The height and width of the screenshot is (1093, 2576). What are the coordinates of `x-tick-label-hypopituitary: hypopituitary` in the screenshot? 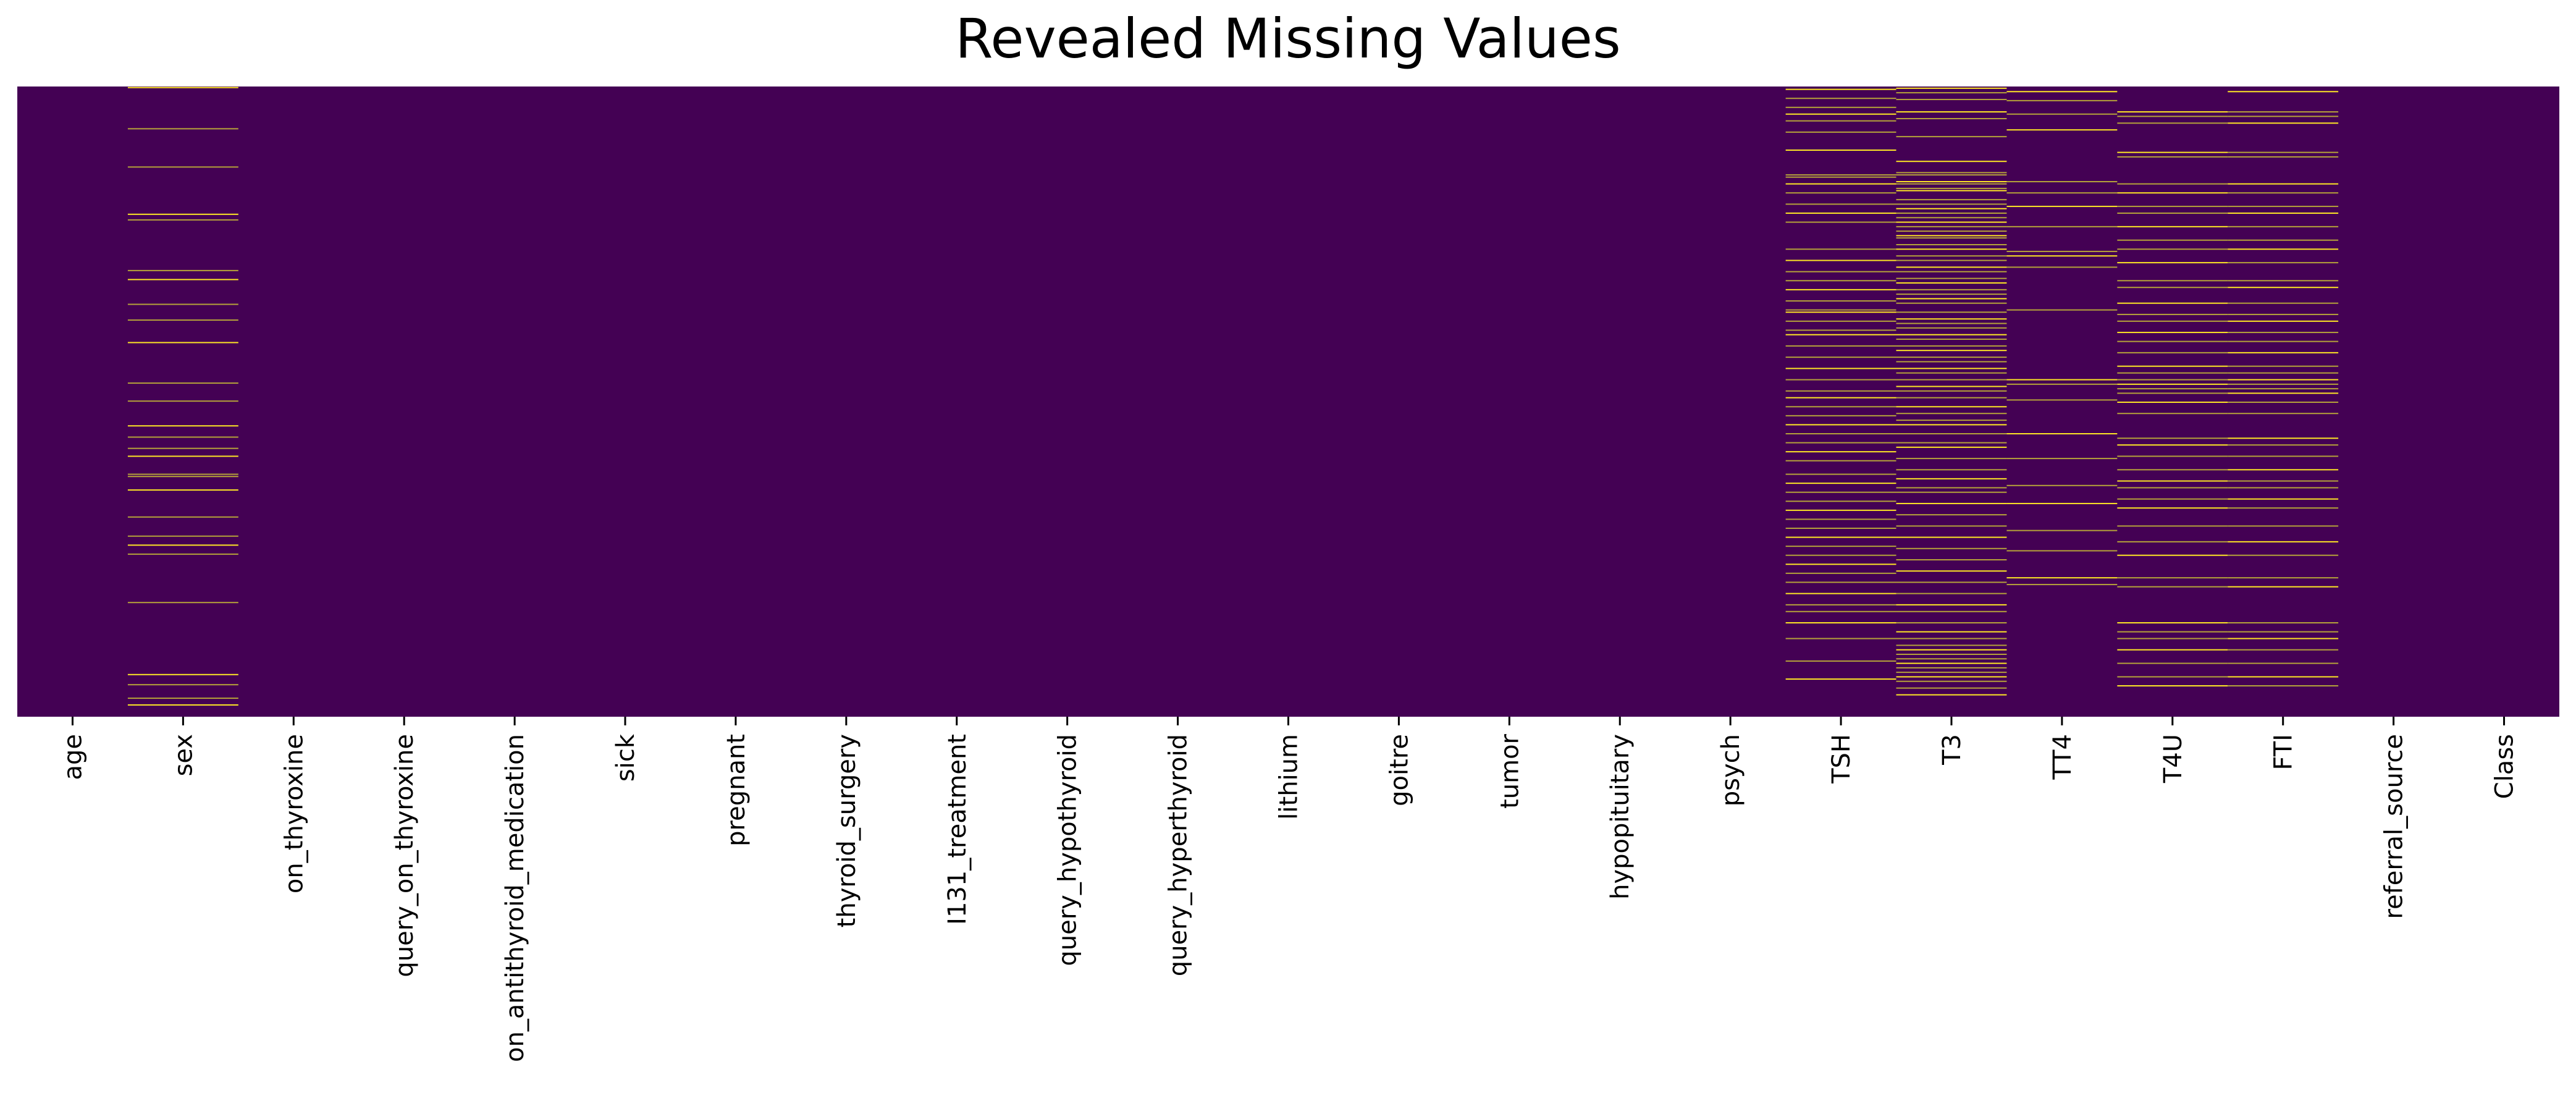 It's located at (1620, 817).